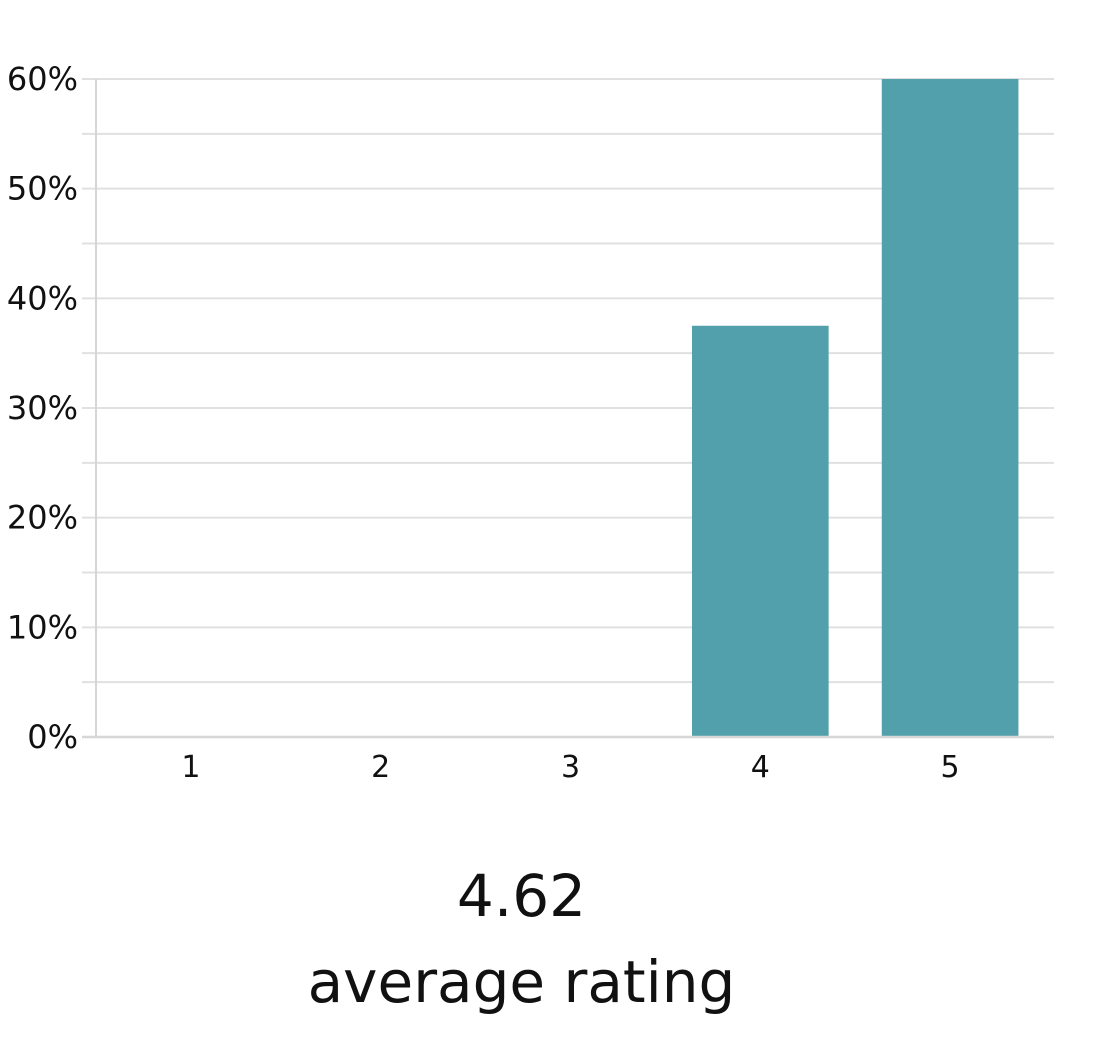  I want to click on y-tick-label: 30%, so click(42, 408).